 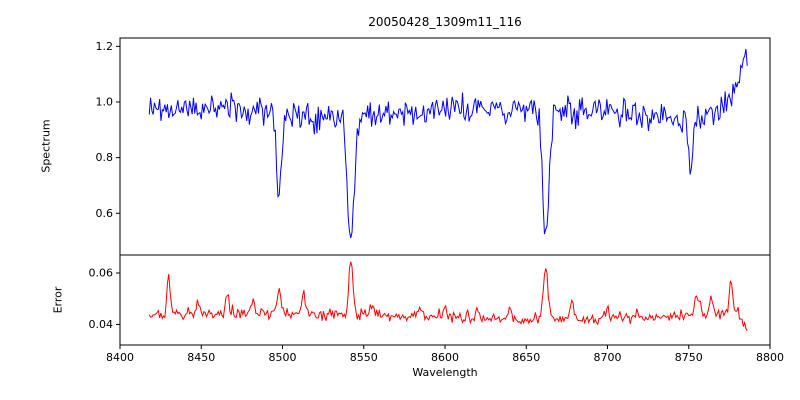 I want to click on x-tick-label: 8700, so click(x=608, y=357).